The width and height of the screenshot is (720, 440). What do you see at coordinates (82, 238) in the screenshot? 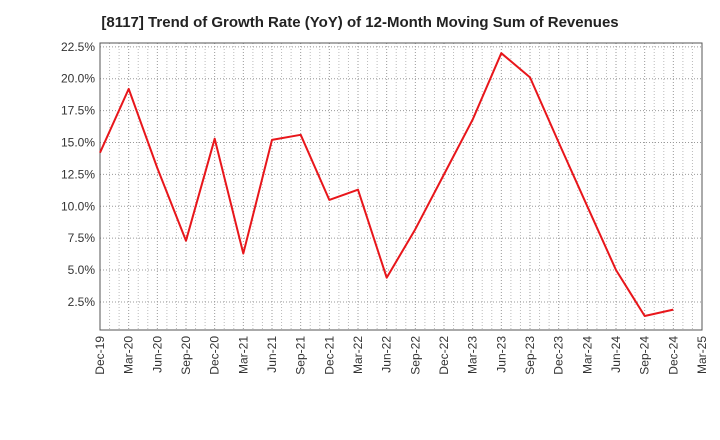
I see `y-tick-label: 7.5%` at bounding box center [82, 238].